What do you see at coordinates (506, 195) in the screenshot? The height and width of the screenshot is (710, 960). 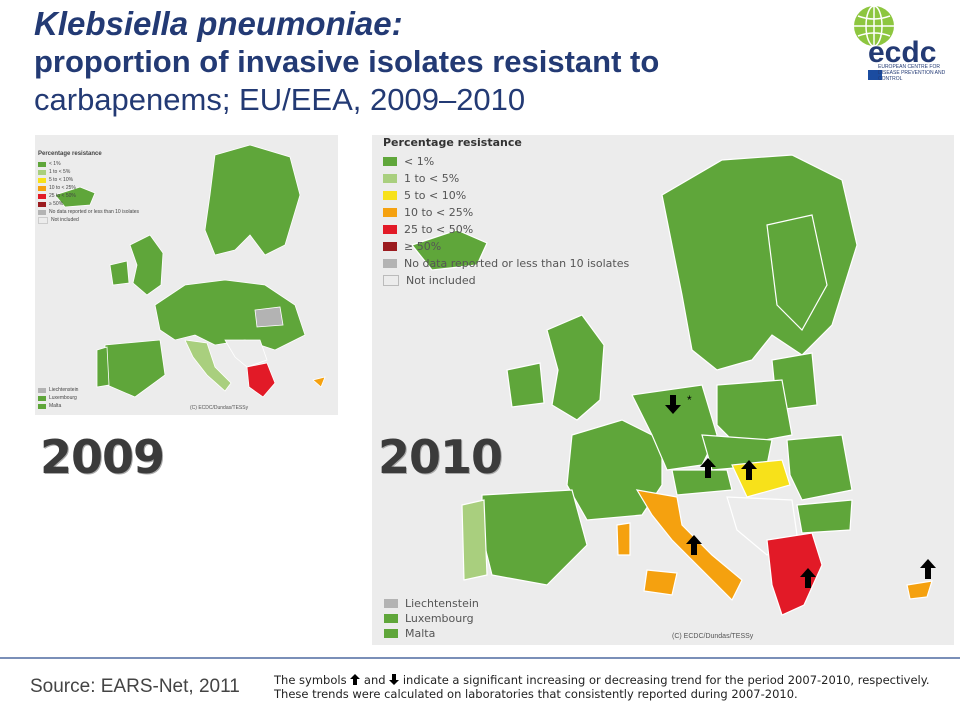 I see `legend-2010-item: 5 to < 10%` at bounding box center [506, 195].